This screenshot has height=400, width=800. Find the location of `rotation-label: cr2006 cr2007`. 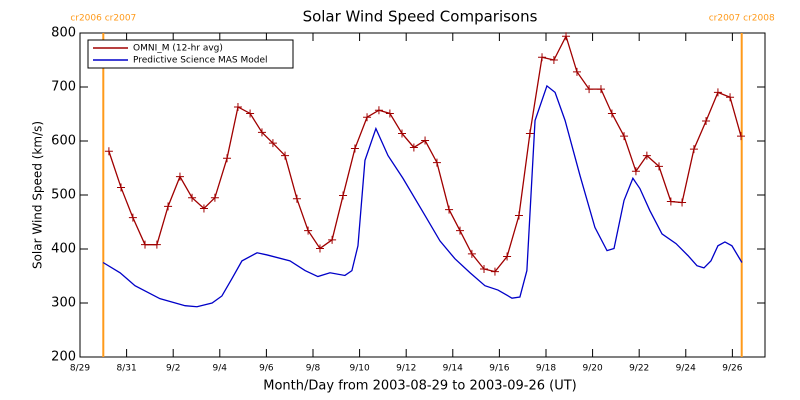

rotation-label: cr2006 cr2007 is located at coordinates (103, 19).